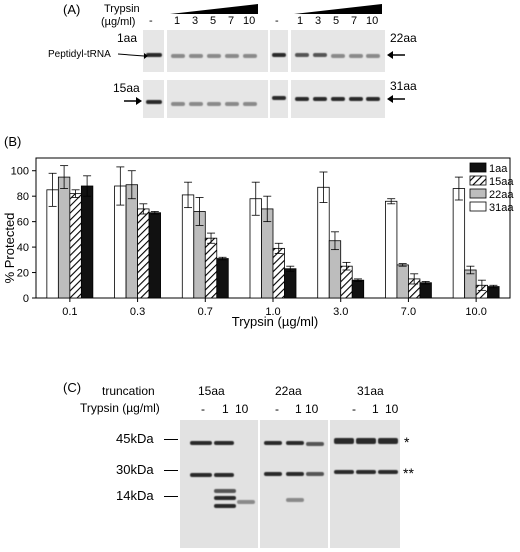 The width and height of the screenshot is (520, 552). I want to click on bar-1aa-3.0, so click(358, 289).